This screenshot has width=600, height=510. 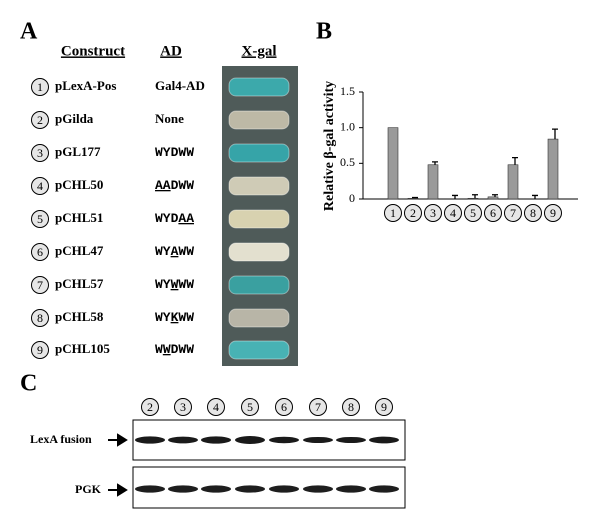 What do you see at coordinates (82, 348) in the screenshot?
I see `construct: pCHL105` at bounding box center [82, 348].